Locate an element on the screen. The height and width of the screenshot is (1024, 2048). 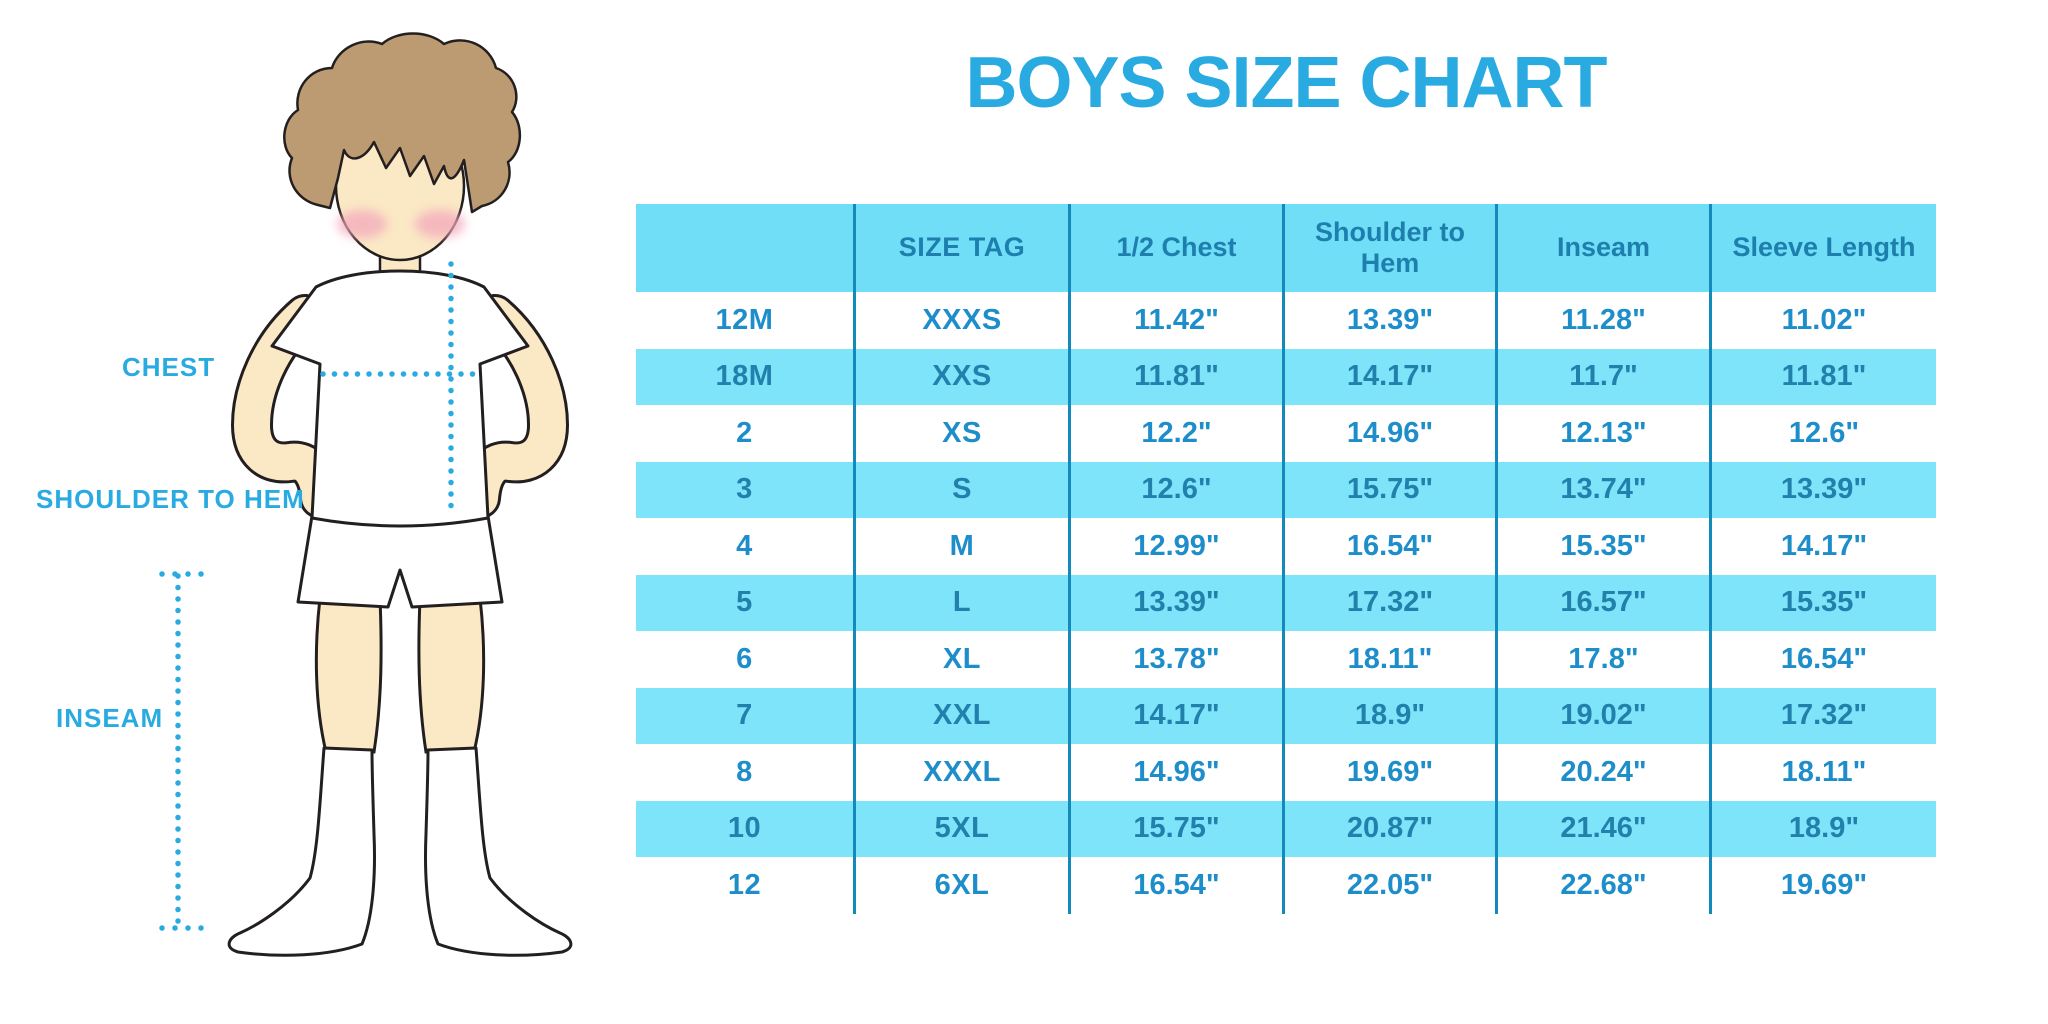
cell-size-tag: S is located at coordinates (963, 489).